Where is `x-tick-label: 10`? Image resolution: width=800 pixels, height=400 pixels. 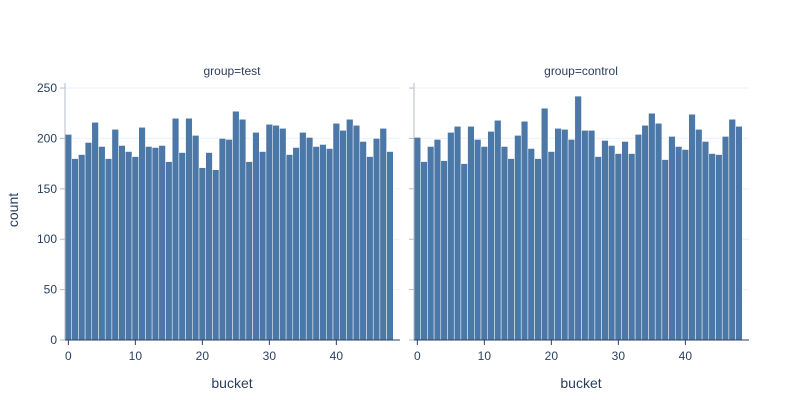 x-tick-label: 10 is located at coordinates (136, 356).